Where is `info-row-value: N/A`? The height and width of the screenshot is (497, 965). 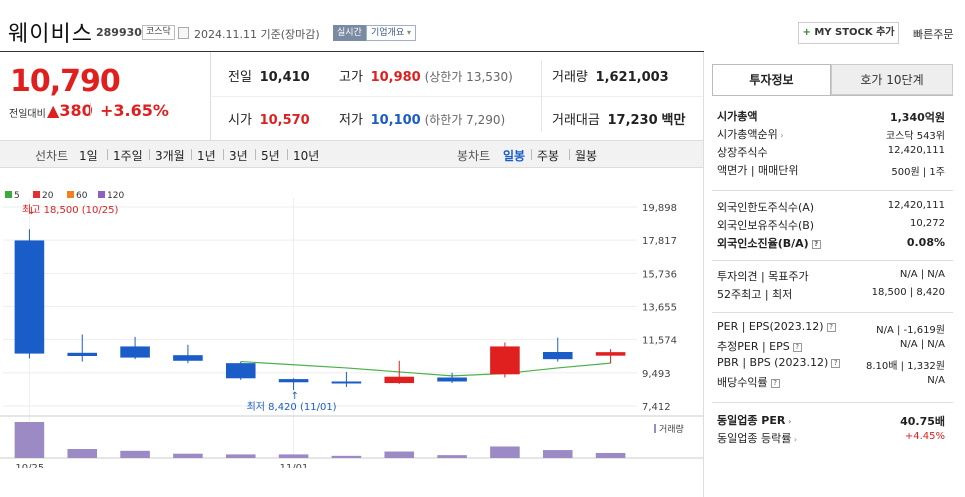 info-row-value: N/A is located at coordinates (936, 380).